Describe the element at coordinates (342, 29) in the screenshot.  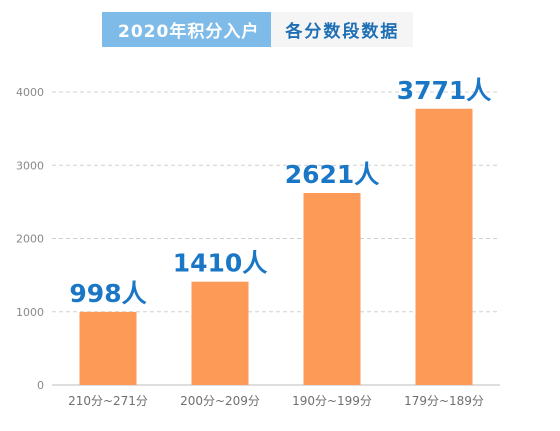
I see `chart-title-sub: 各分数段数据` at that location.